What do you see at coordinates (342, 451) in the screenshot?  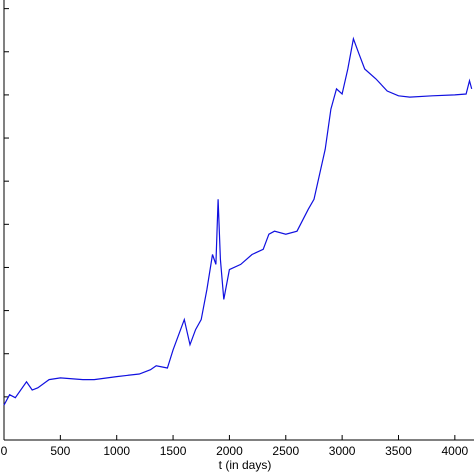 I see `x-tick-label: 3000` at bounding box center [342, 451].